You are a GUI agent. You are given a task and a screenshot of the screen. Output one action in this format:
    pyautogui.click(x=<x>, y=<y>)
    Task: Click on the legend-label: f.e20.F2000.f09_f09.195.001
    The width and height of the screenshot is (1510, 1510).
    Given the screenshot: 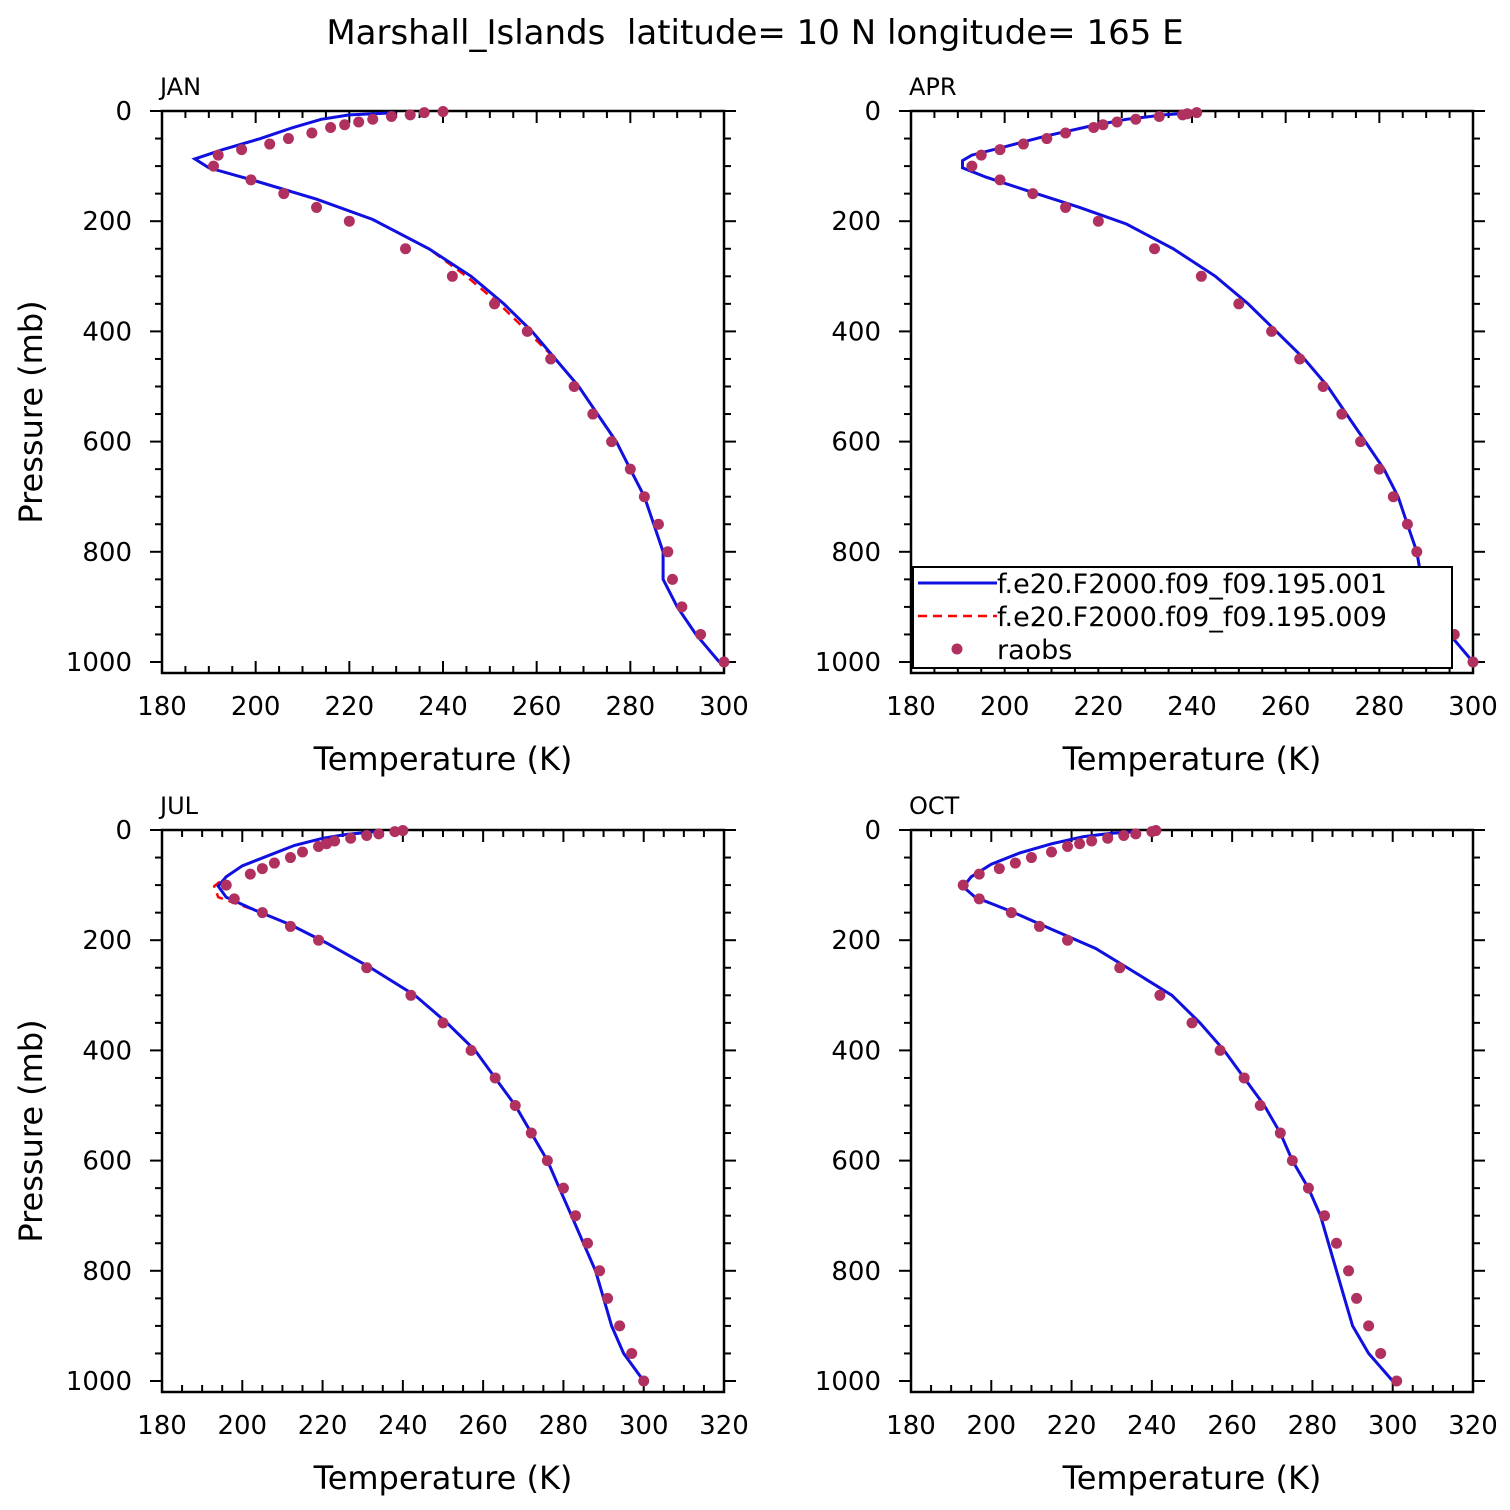 What is the action you would take?
    pyautogui.click(x=1192, y=584)
    